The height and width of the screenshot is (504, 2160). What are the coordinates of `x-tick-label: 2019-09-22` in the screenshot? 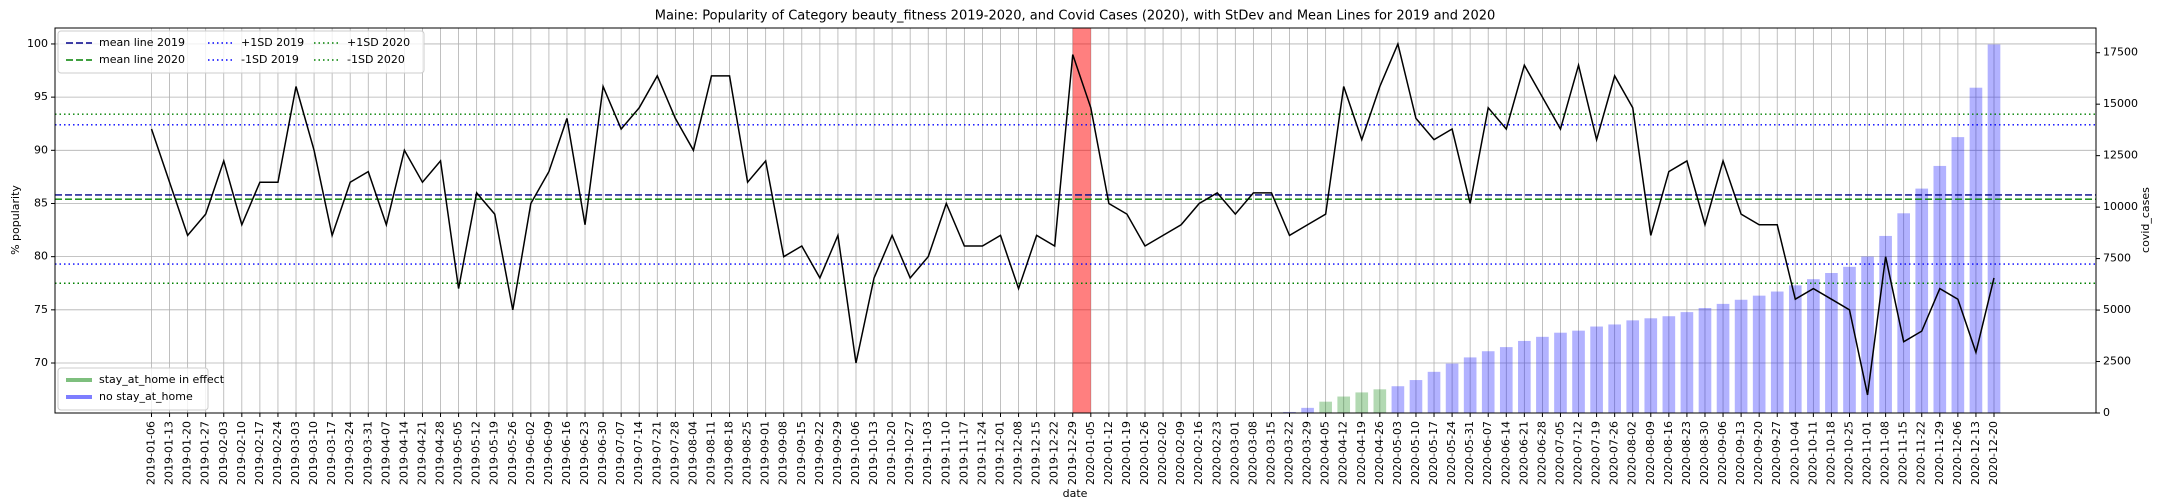 It's located at (819, 453).